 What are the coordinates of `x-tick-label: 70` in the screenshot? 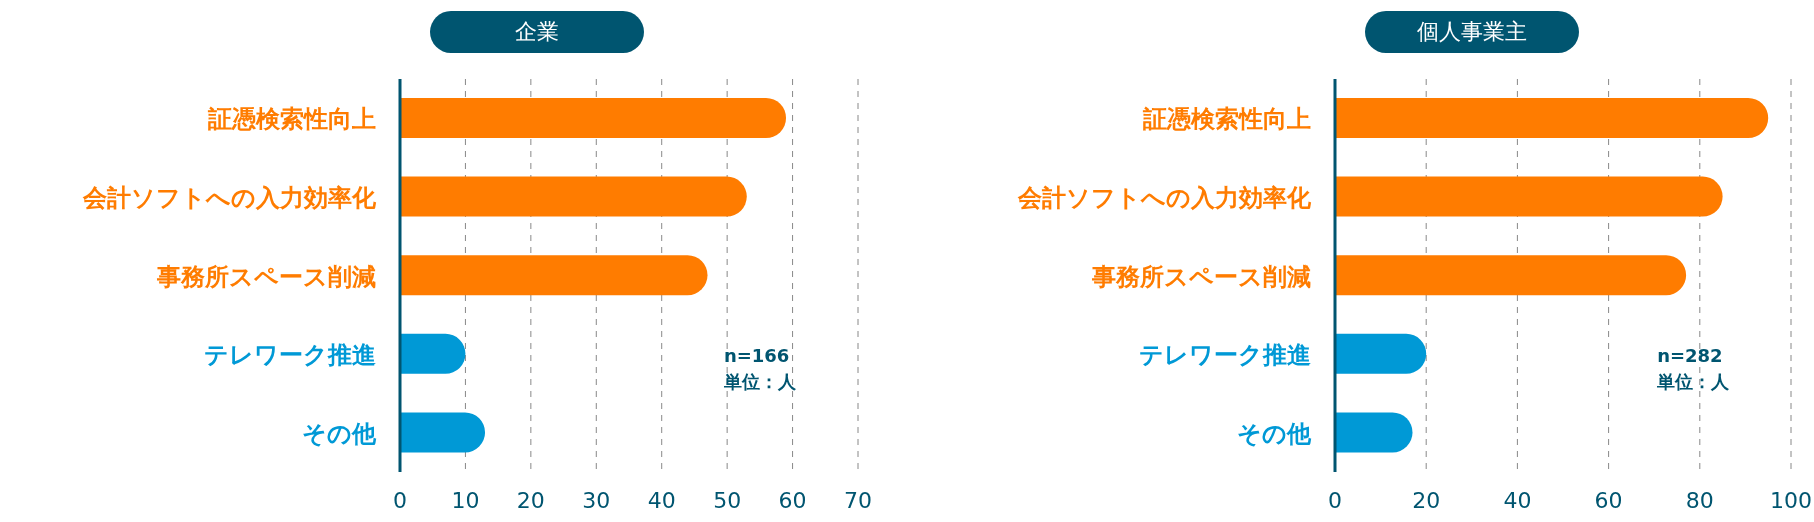 It's located at (858, 500).